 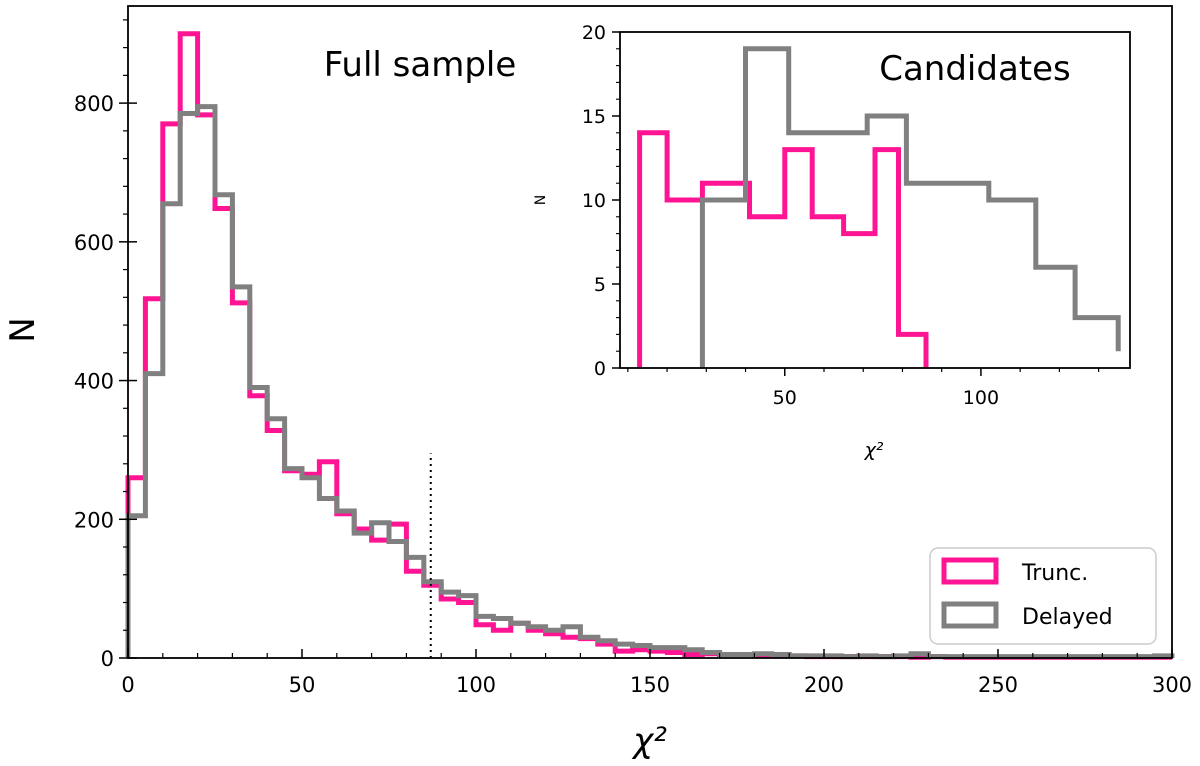 I want to click on x-tick-label: 50, so click(x=302, y=685).